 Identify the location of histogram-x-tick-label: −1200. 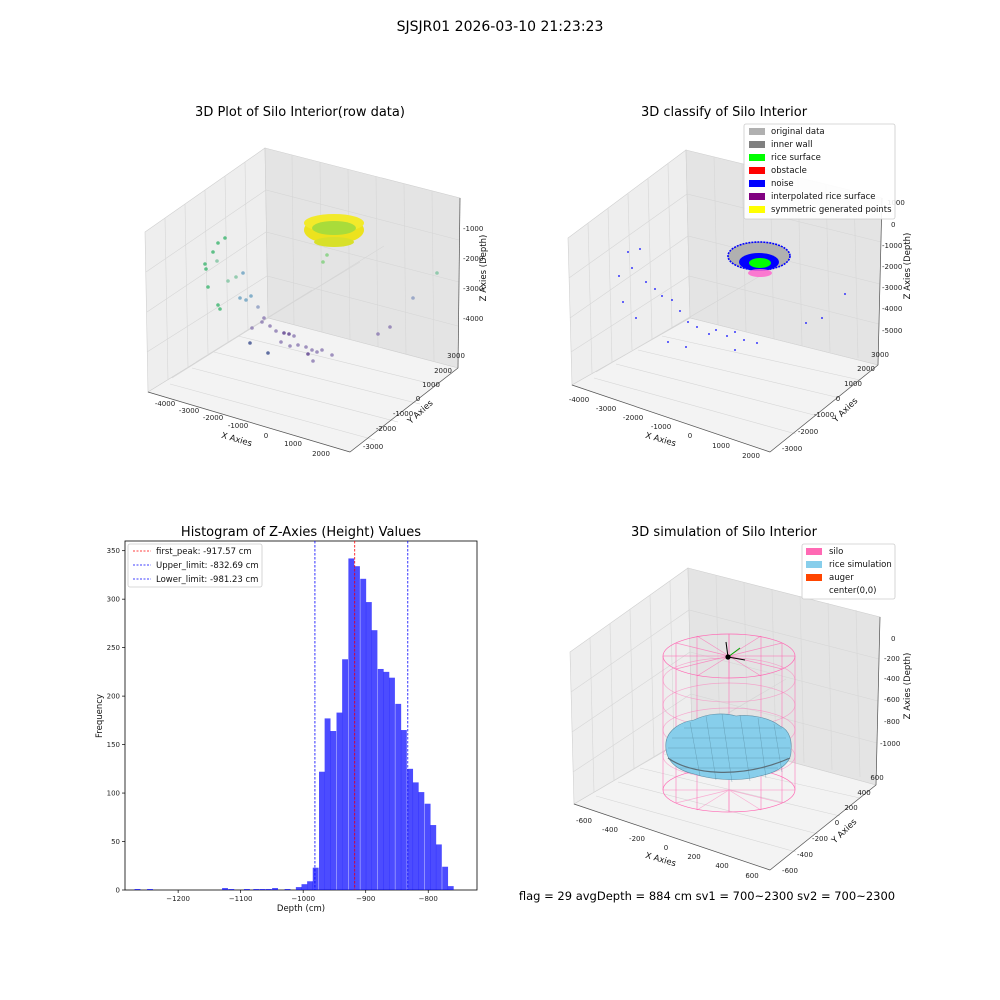
(178, 899).